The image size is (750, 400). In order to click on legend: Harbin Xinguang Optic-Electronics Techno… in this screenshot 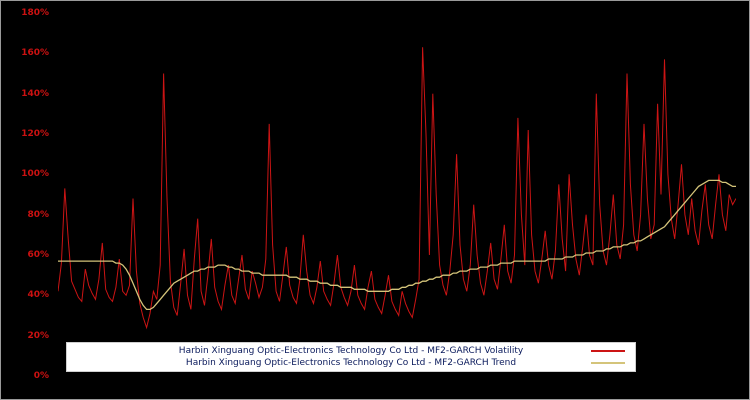, I will do `click(351, 357)`.